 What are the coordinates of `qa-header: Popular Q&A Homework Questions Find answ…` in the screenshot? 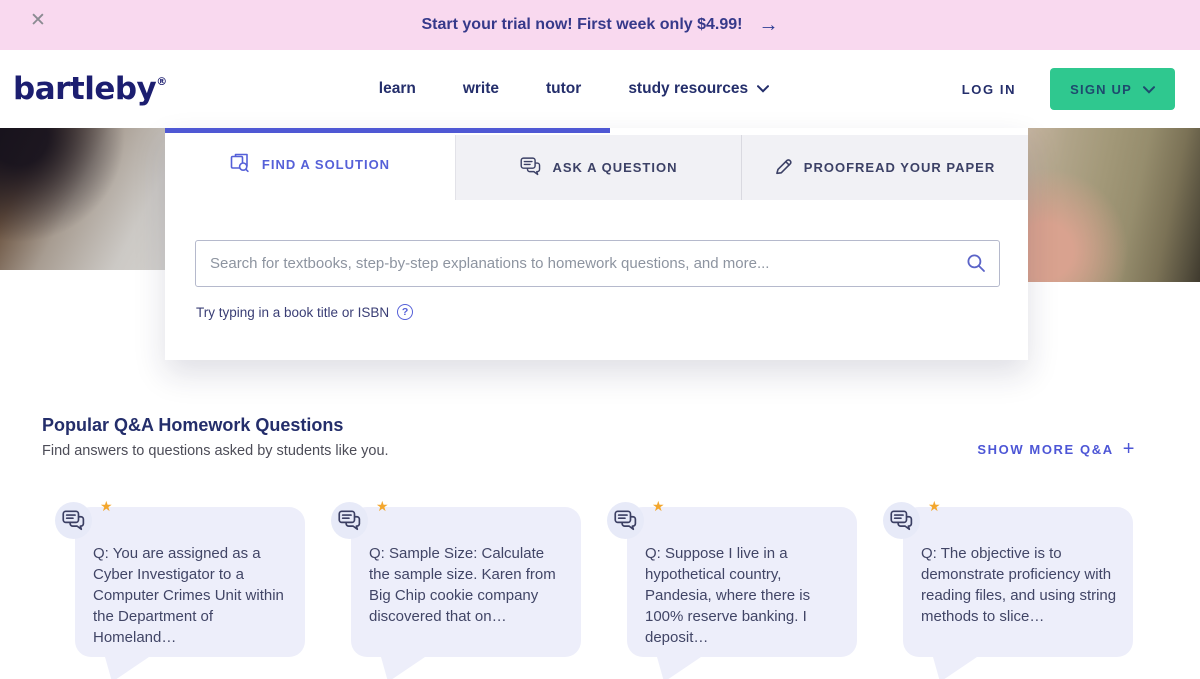 It's located at (589, 437).